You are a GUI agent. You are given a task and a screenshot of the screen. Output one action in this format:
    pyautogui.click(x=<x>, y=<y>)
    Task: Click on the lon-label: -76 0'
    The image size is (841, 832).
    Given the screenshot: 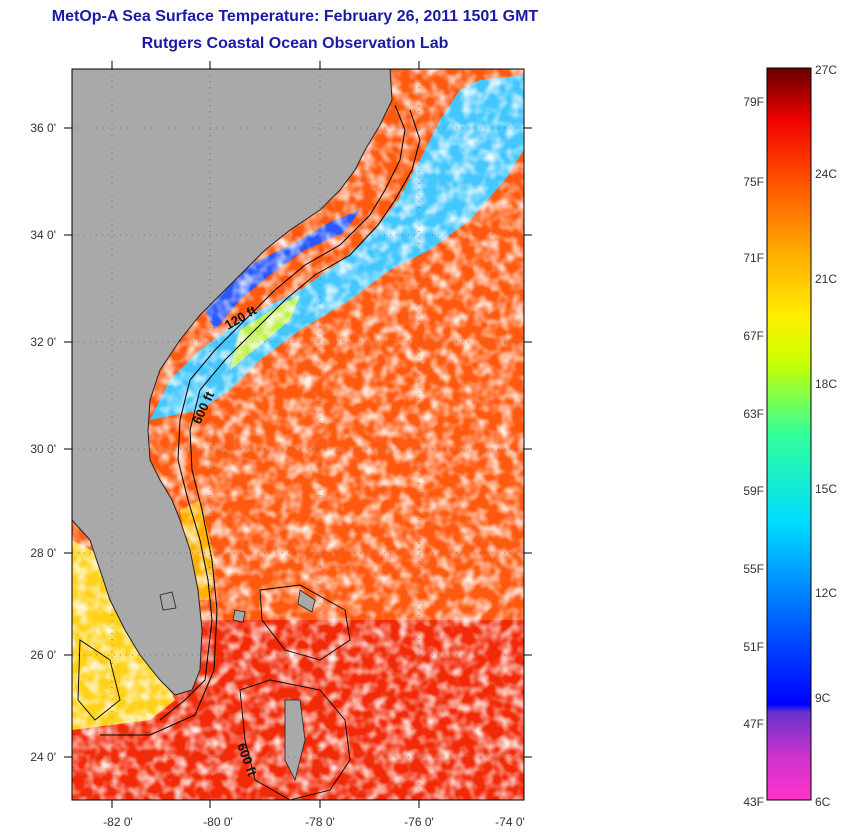 What is the action you would take?
    pyautogui.click(x=419, y=822)
    